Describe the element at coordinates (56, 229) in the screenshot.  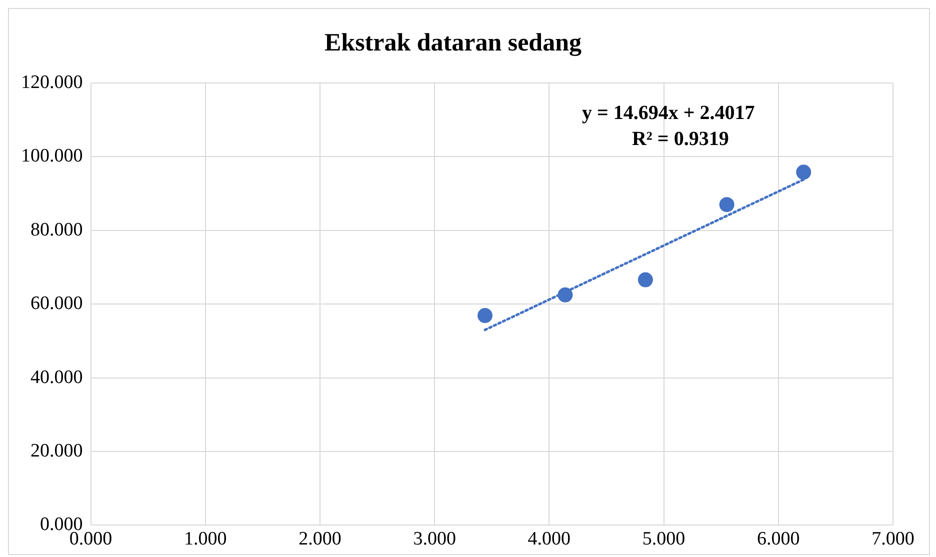
I see `y-tick-label: 80.000` at that location.